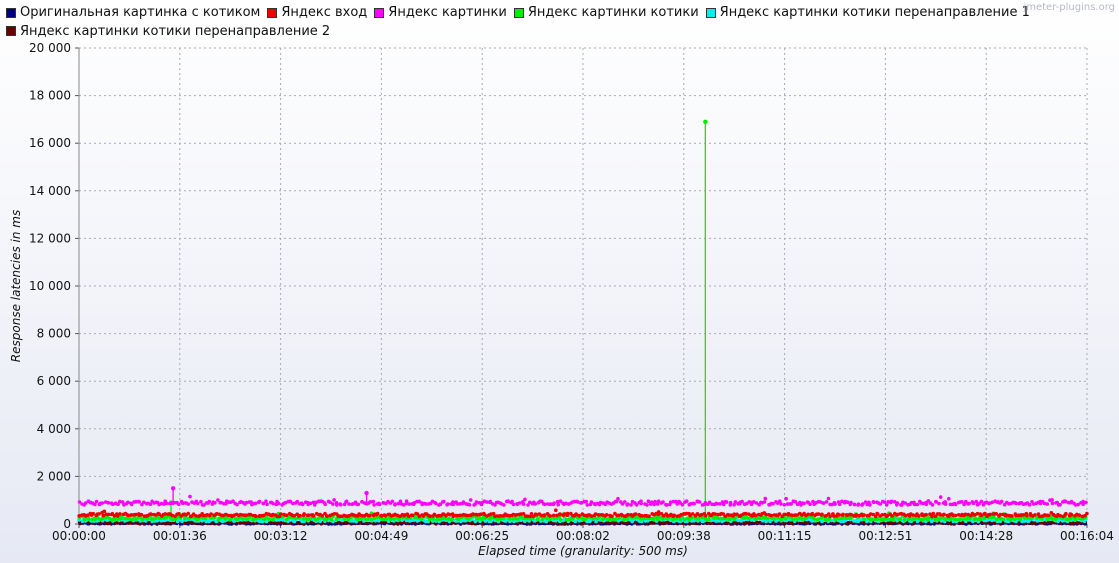  I want to click on y-tick-label: 16 000, so click(50, 143).